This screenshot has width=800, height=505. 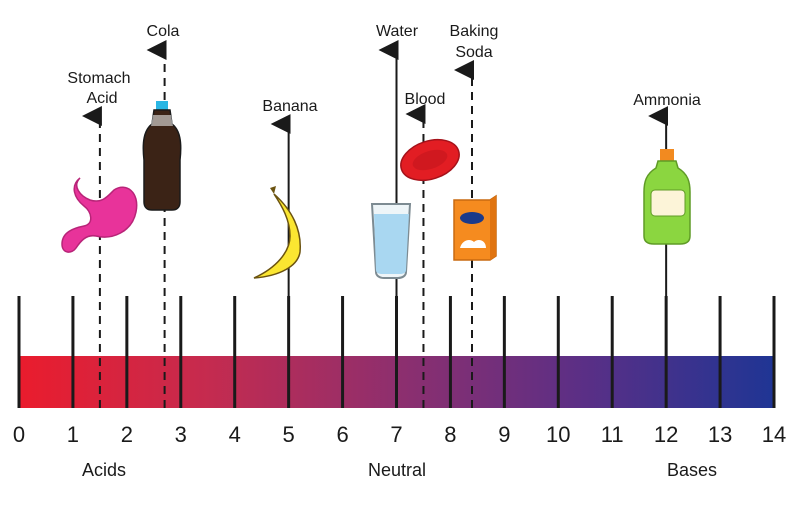 What do you see at coordinates (397, 31) in the screenshot?
I see `water-label: Water` at bounding box center [397, 31].